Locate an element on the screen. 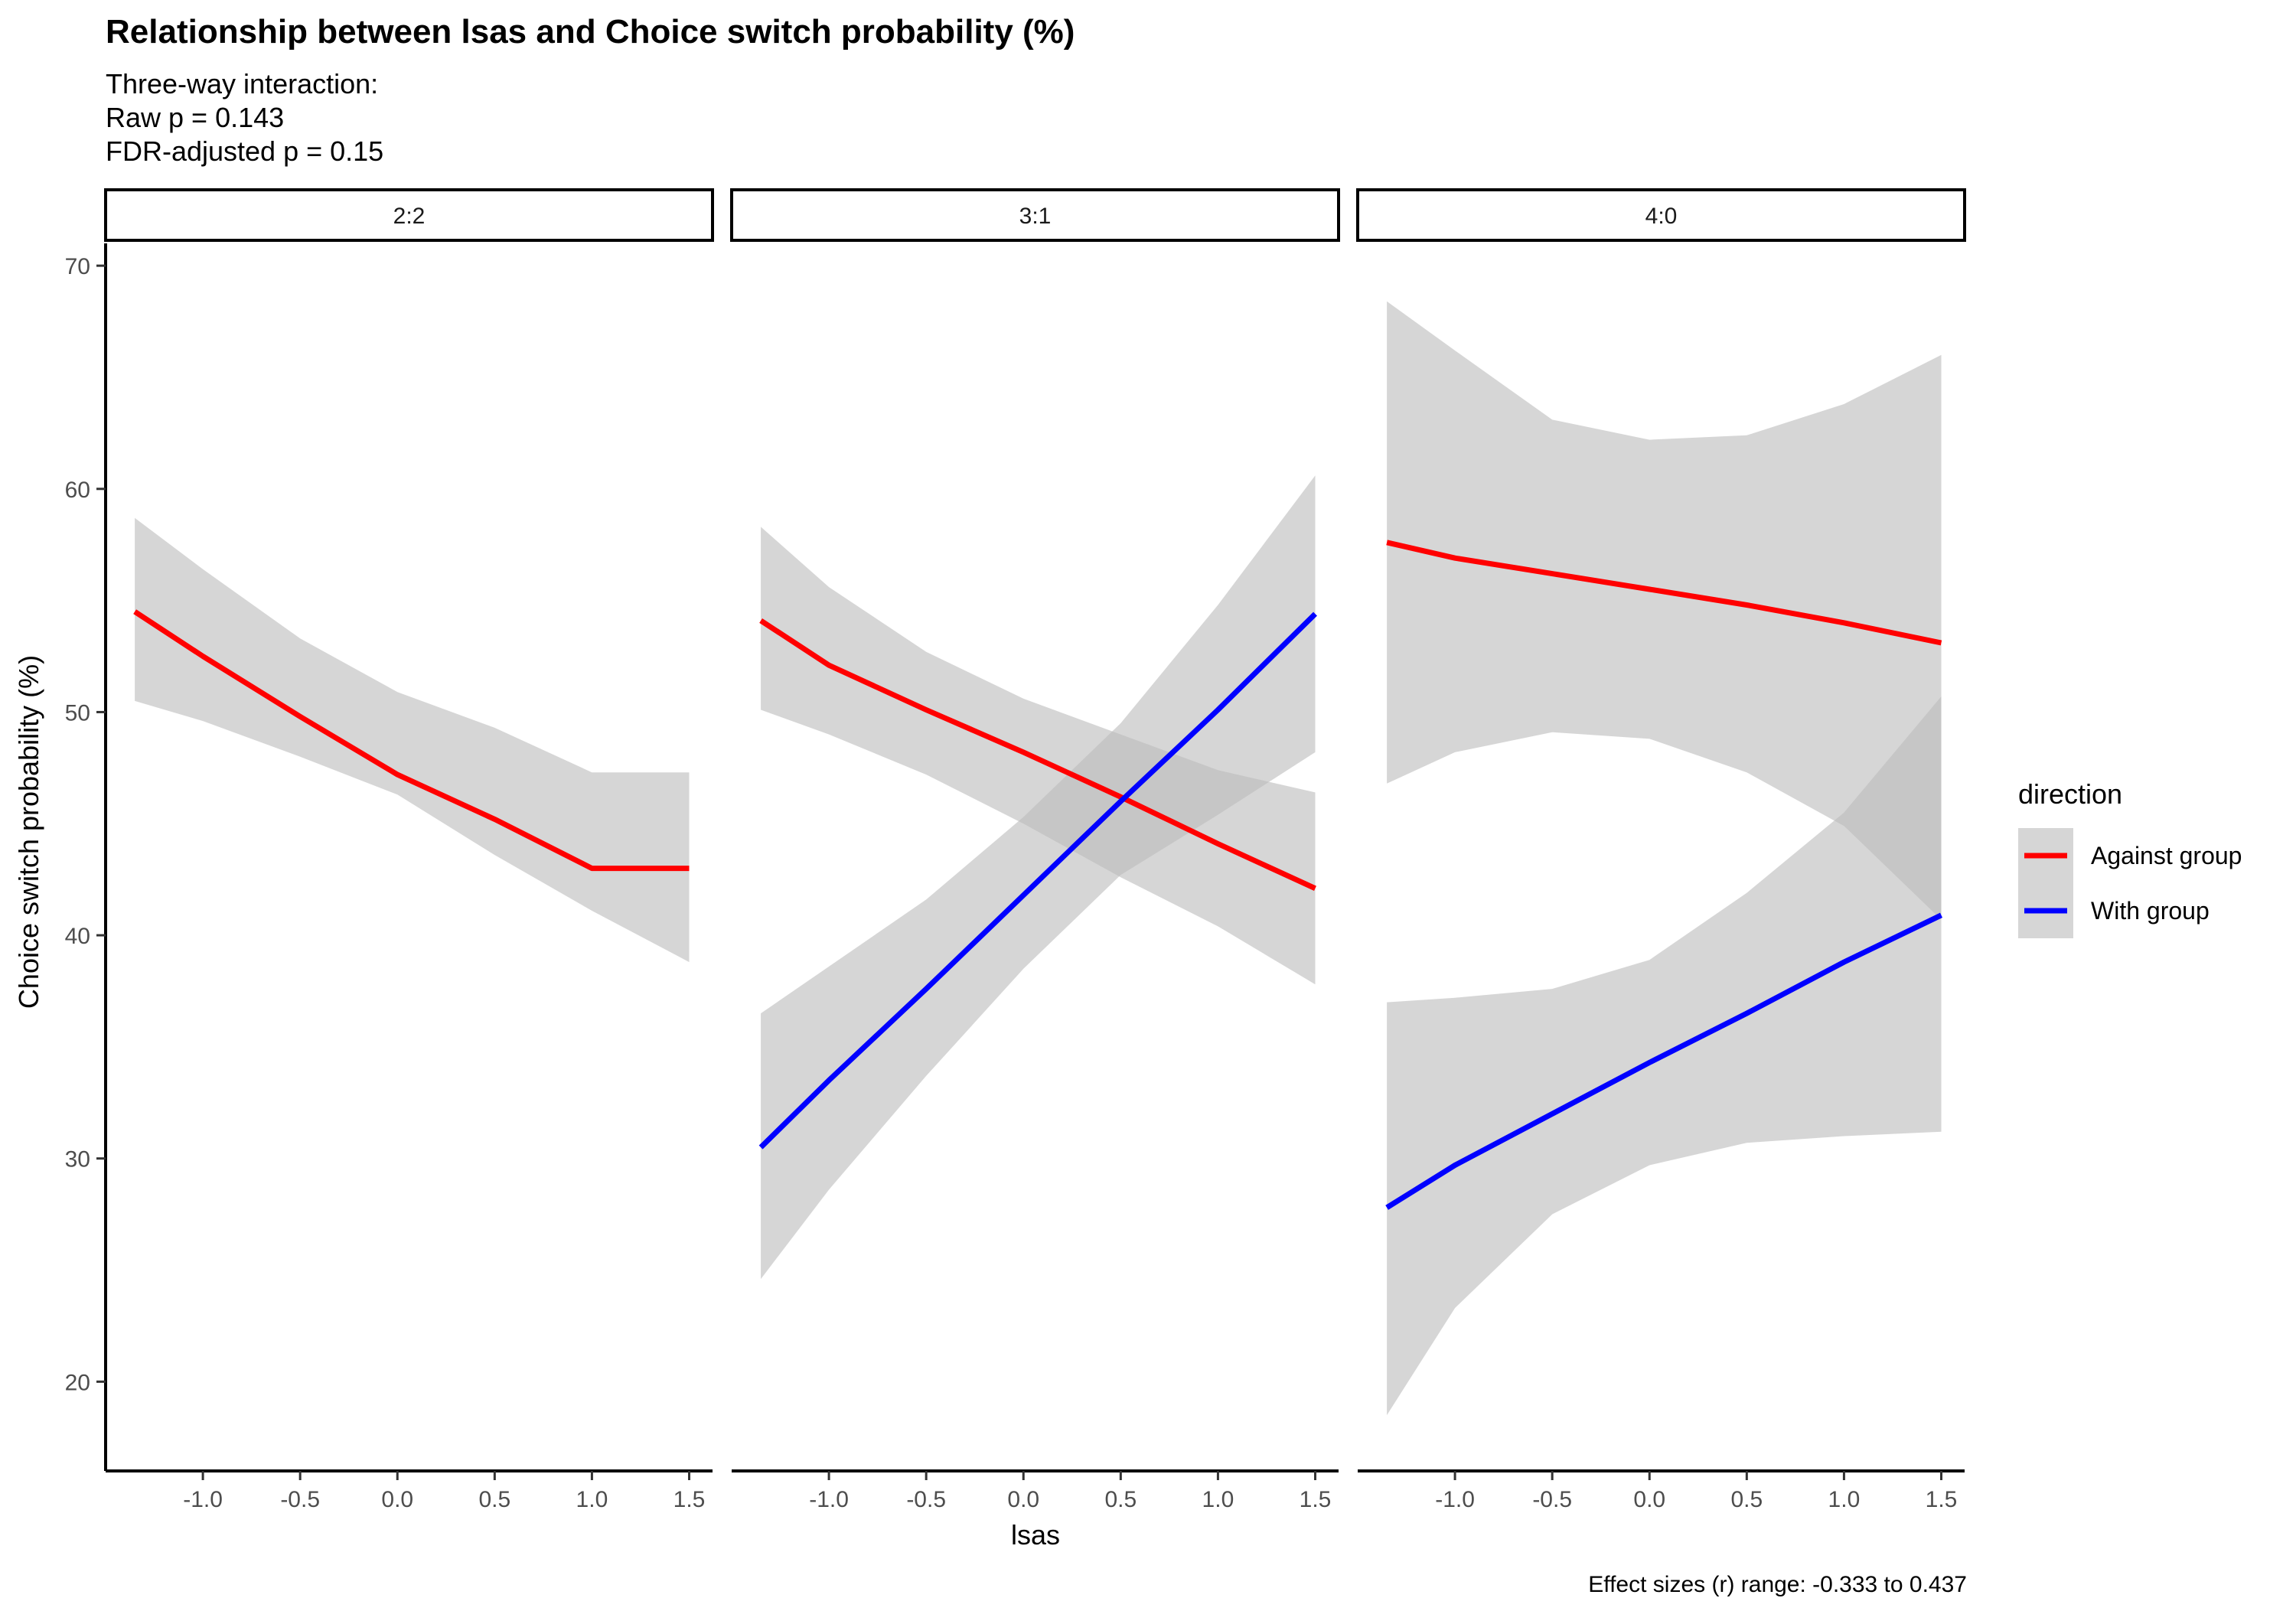  y-tick-label: 30 is located at coordinates (77, 1159).